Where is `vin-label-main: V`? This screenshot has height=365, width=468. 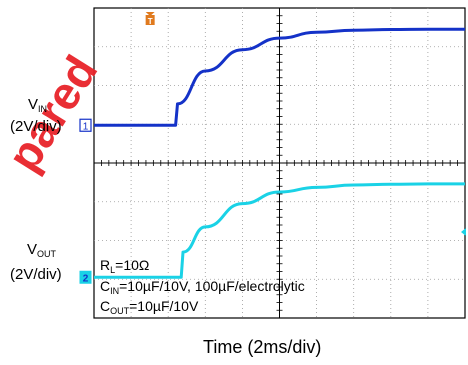 vin-label-main: V is located at coordinates (33, 104).